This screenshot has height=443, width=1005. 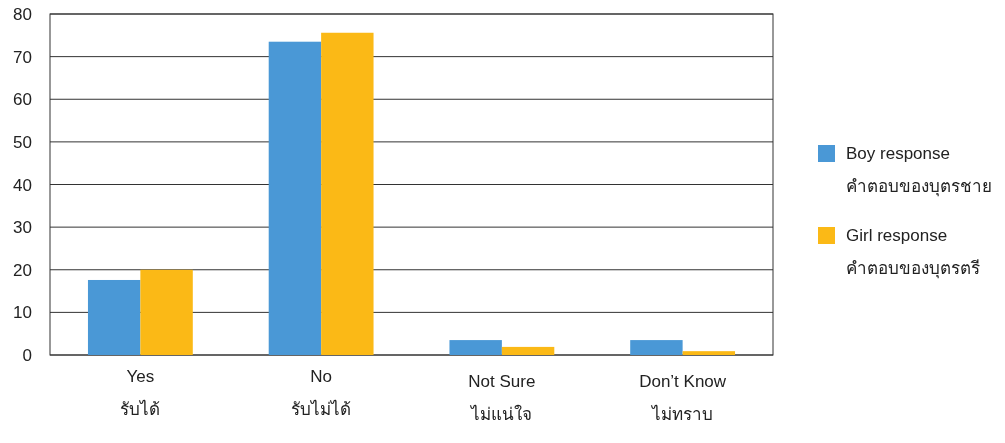 What do you see at coordinates (683, 398) in the screenshot?
I see `x-tick-label: Don’t Know ไม่ทราบ` at bounding box center [683, 398].